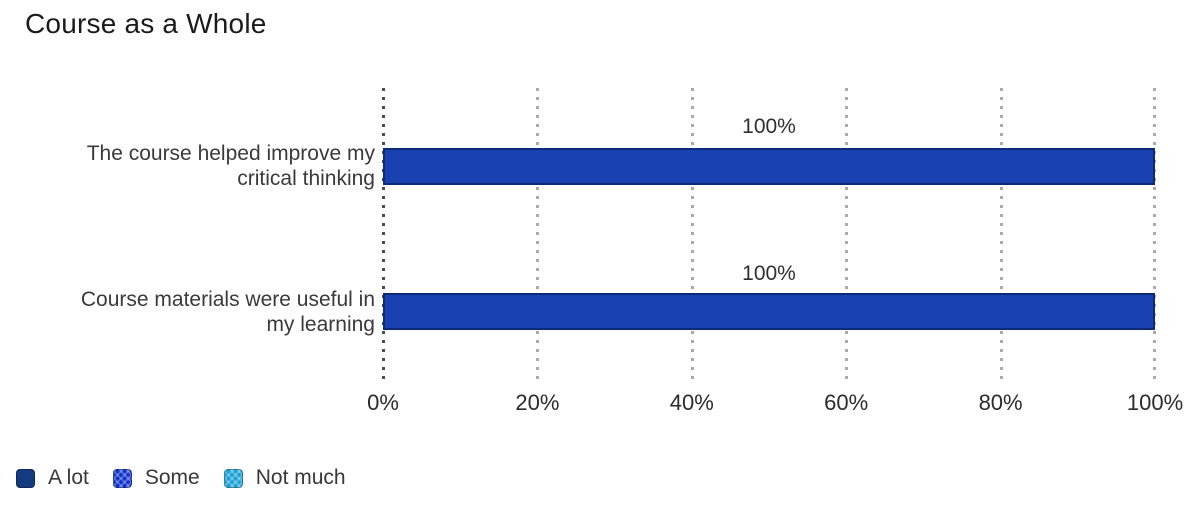 This screenshot has width=1201, height=521. I want to click on category-label-line: The course helped improve my, so click(230, 153).